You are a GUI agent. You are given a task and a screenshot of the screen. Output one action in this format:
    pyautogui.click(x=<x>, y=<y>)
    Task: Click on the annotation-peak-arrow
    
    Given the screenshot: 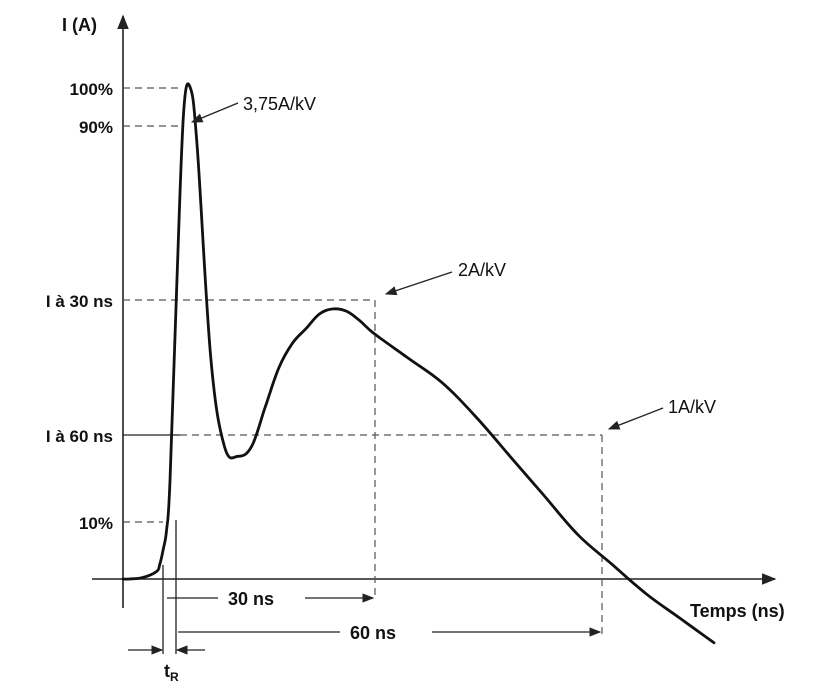 What is the action you would take?
    pyautogui.click(x=214, y=112)
    